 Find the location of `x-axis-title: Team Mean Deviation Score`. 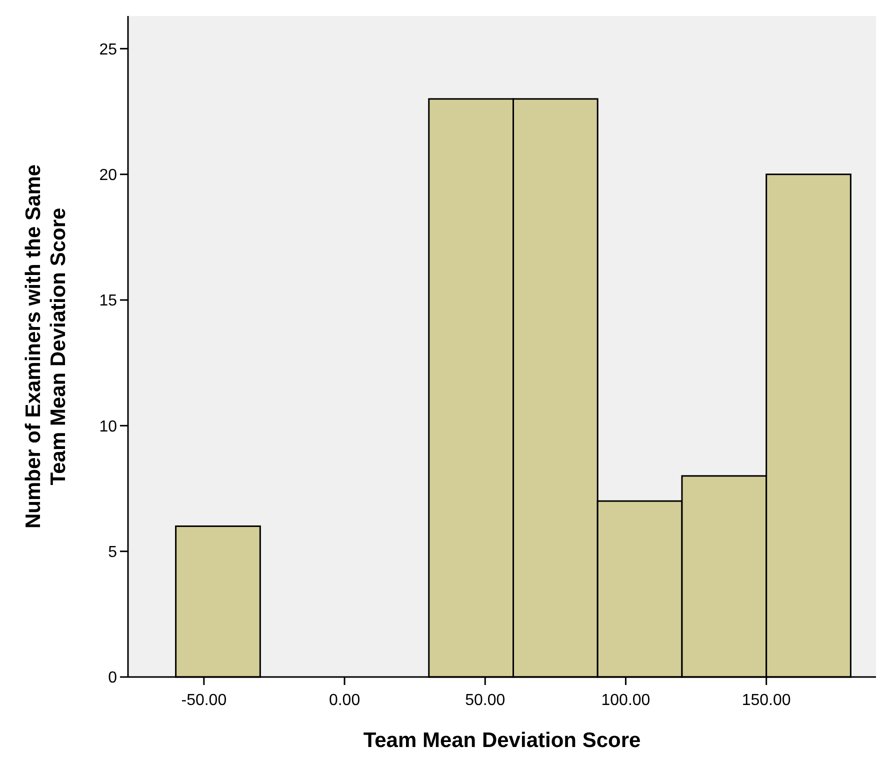

x-axis-title: Team Mean Deviation Score is located at coordinates (502, 740).